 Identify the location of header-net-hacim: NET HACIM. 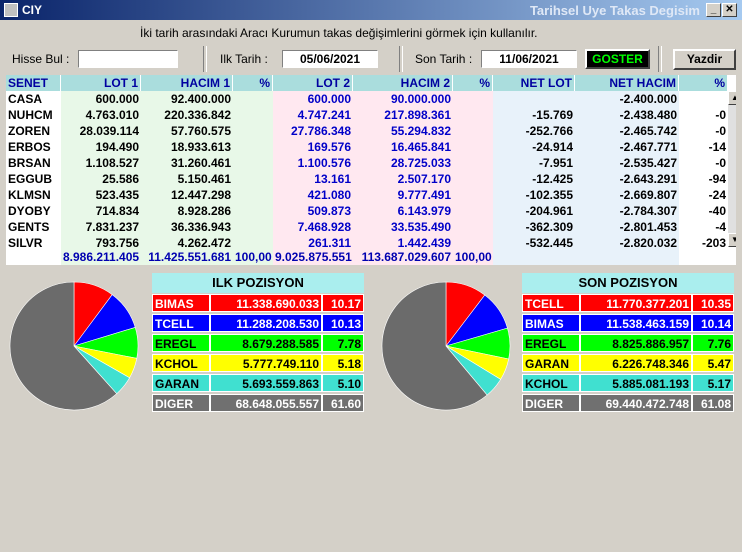
(627, 83).